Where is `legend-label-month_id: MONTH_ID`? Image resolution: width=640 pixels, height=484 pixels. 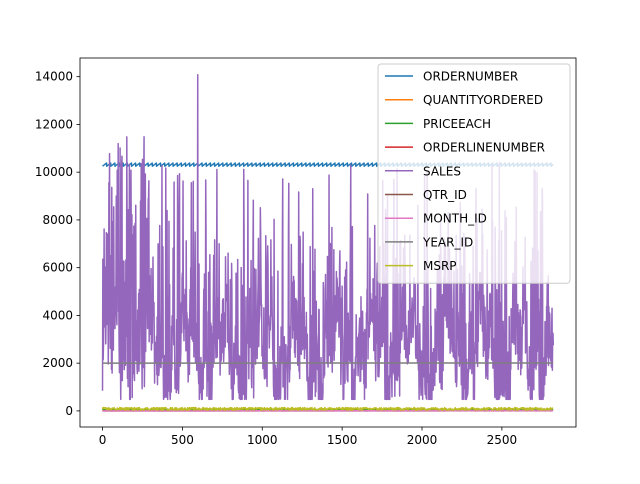
legend-label-month_id: MONTH_ID is located at coordinates (455, 219).